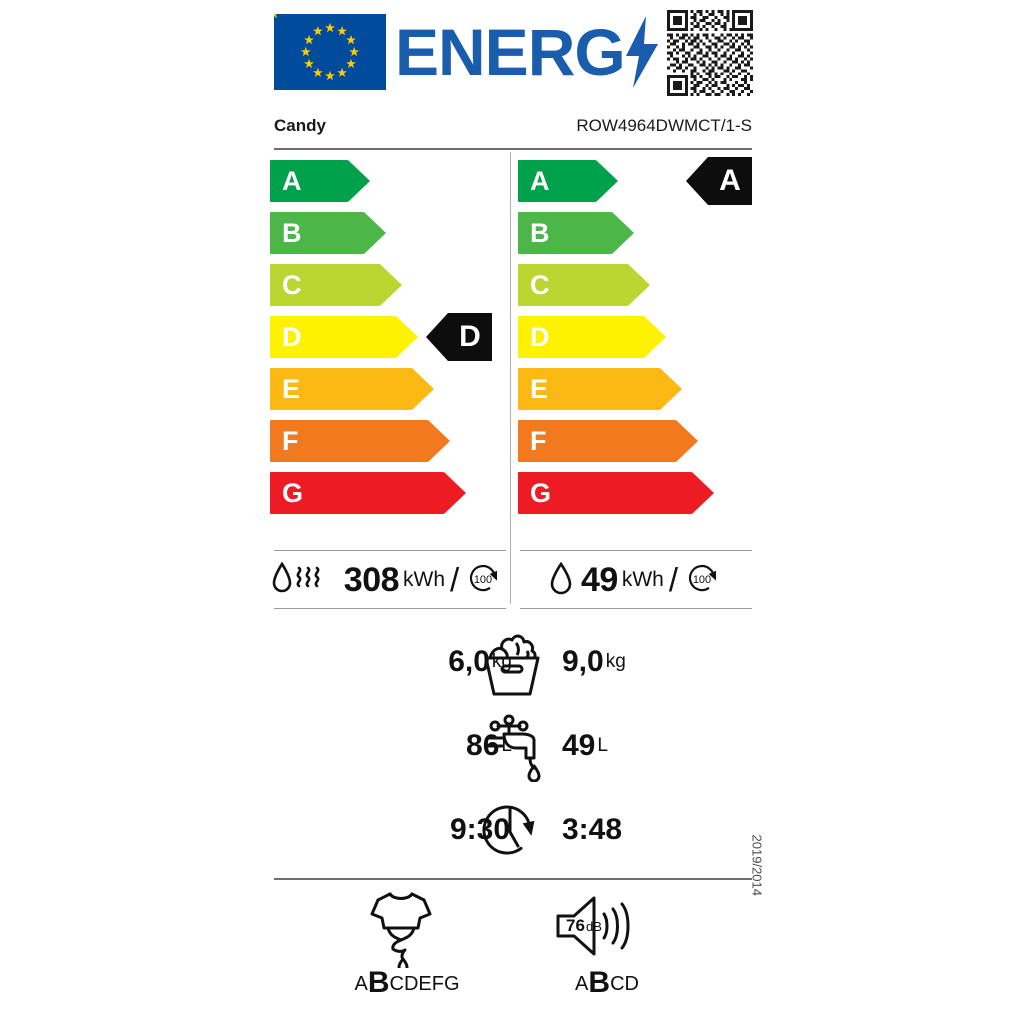 The image size is (1024, 1024). I want to click on capacity-row: 6,0 kg 9,0 kg, so click(512, 662).